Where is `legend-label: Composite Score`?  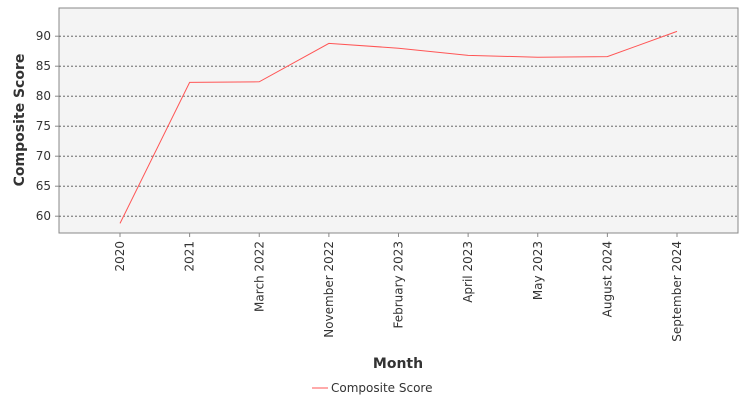 legend-label: Composite Score is located at coordinates (381, 388).